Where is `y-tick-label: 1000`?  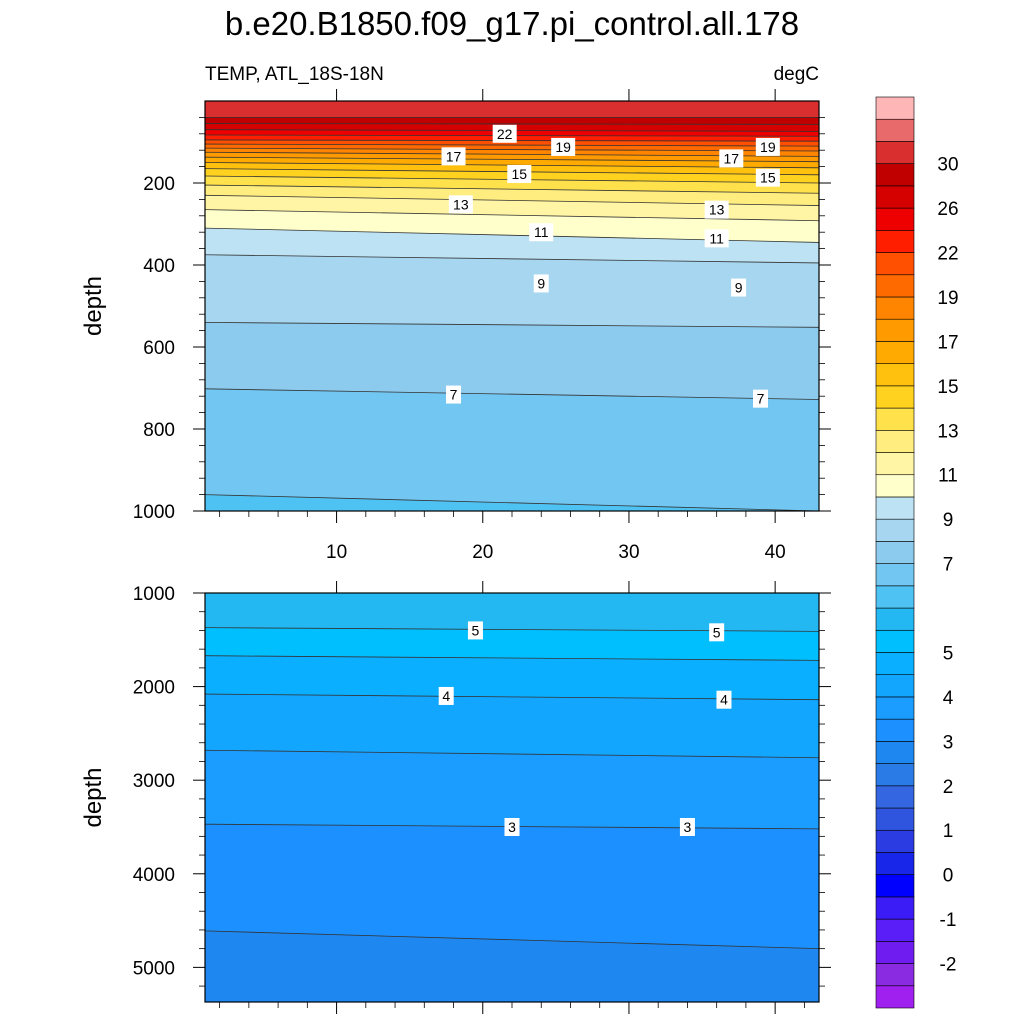
y-tick-label: 1000 is located at coordinates (154, 594).